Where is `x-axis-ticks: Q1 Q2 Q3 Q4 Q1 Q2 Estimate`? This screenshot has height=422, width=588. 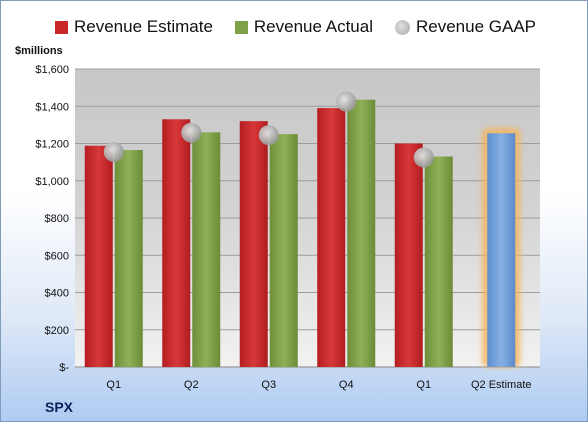 x-axis-ticks: Q1 Q2 Q3 Q4 Q1 Q2 Estimate is located at coordinates (318, 385).